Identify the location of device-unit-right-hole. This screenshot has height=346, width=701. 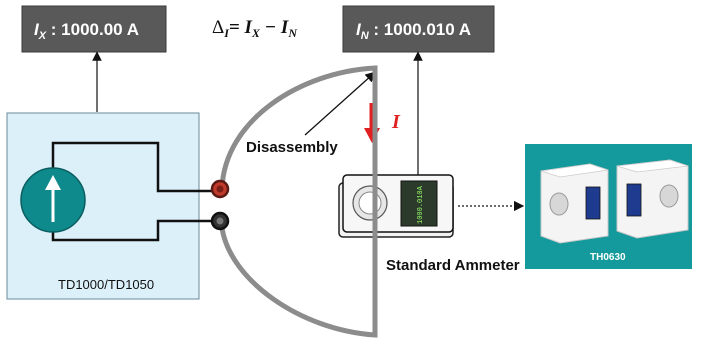
(669, 196).